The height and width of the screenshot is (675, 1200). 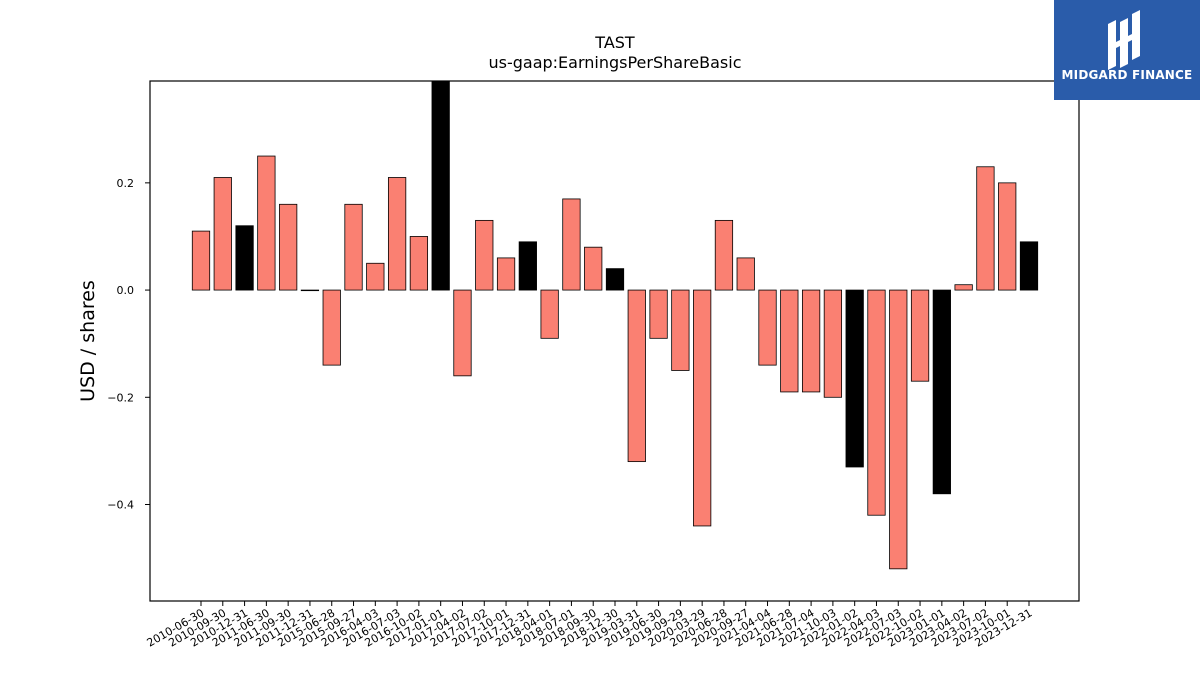 I want to click on y-tick-label: −0.4, so click(x=120, y=505).